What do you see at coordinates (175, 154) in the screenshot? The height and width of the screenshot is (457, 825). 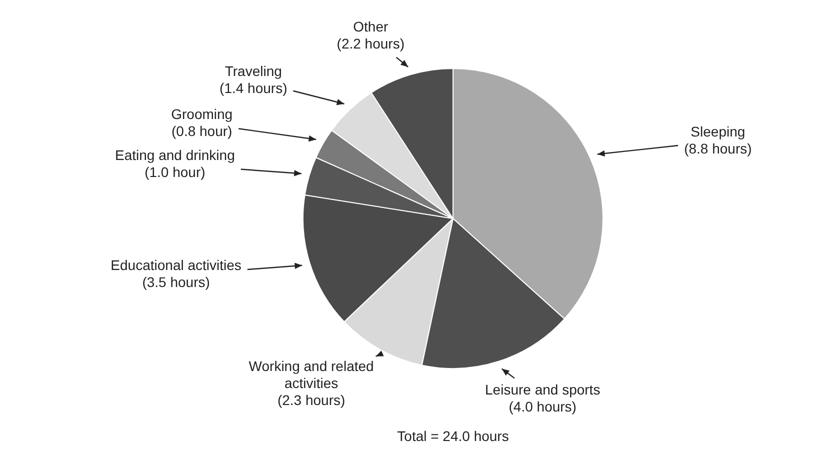 I see `slice-label: Eating and drinking` at bounding box center [175, 154].